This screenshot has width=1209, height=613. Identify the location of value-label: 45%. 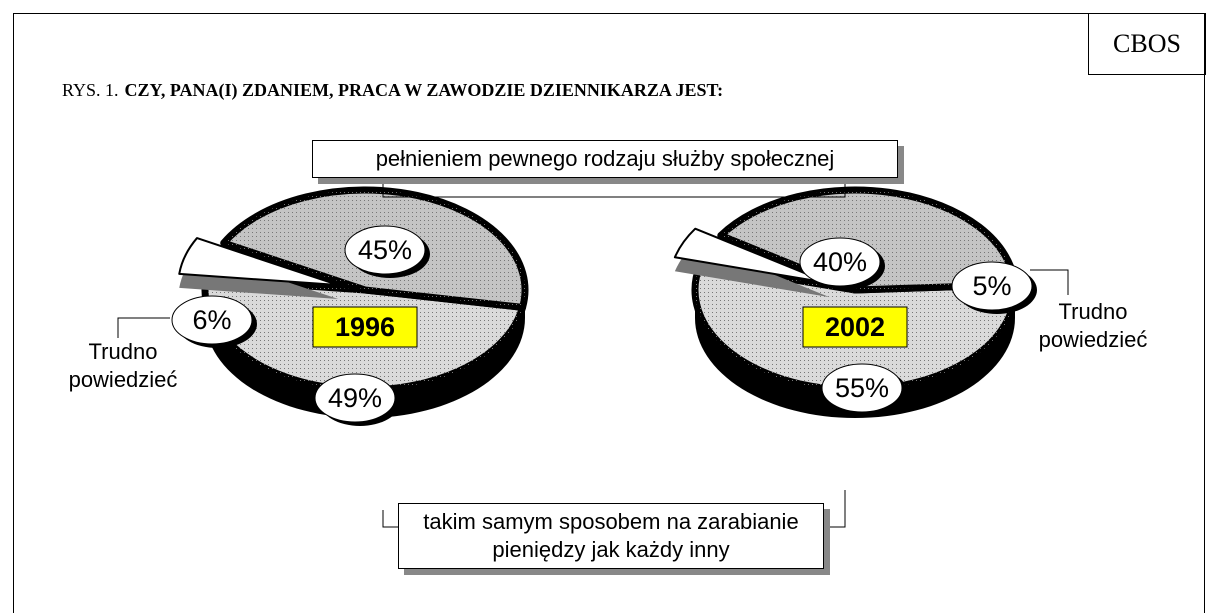
(385, 250).